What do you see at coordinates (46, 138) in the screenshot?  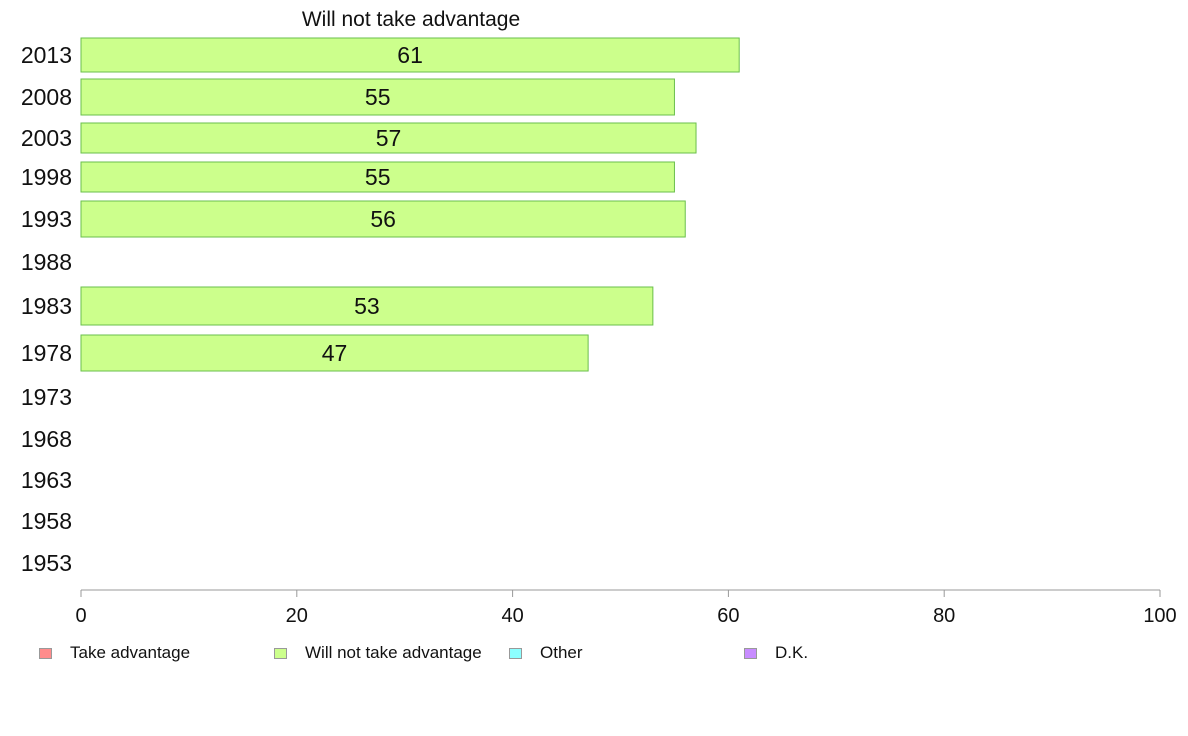 I see `y-tick-label-2003: 2003` at bounding box center [46, 138].